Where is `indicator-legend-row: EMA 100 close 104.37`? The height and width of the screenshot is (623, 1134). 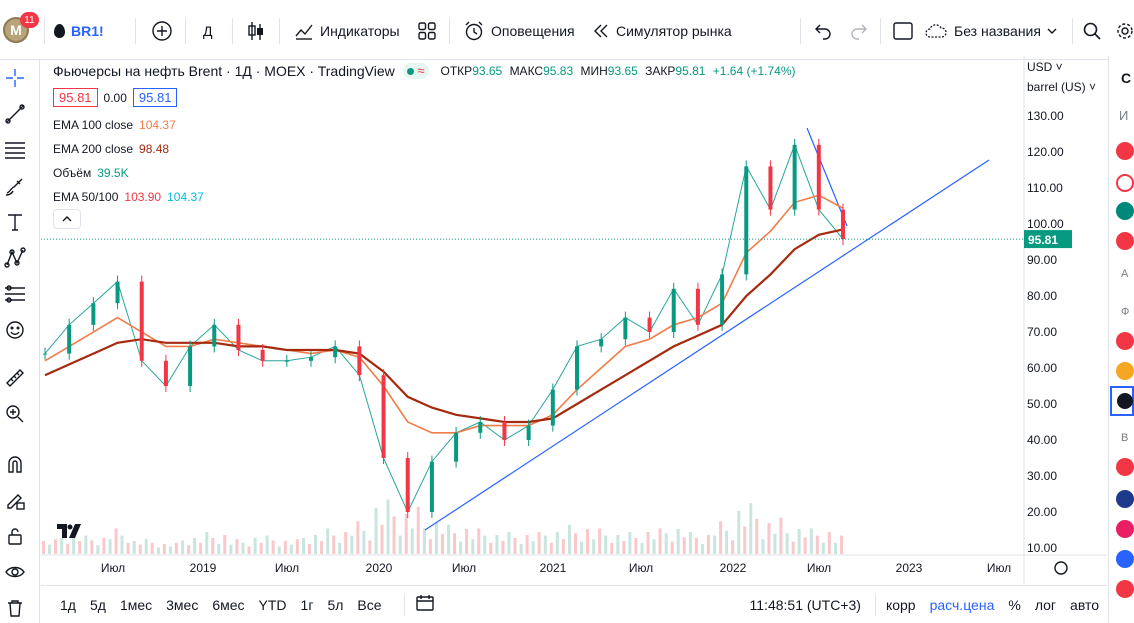 indicator-legend-row: EMA 100 close 104.37 is located at coordinates (424, 125).